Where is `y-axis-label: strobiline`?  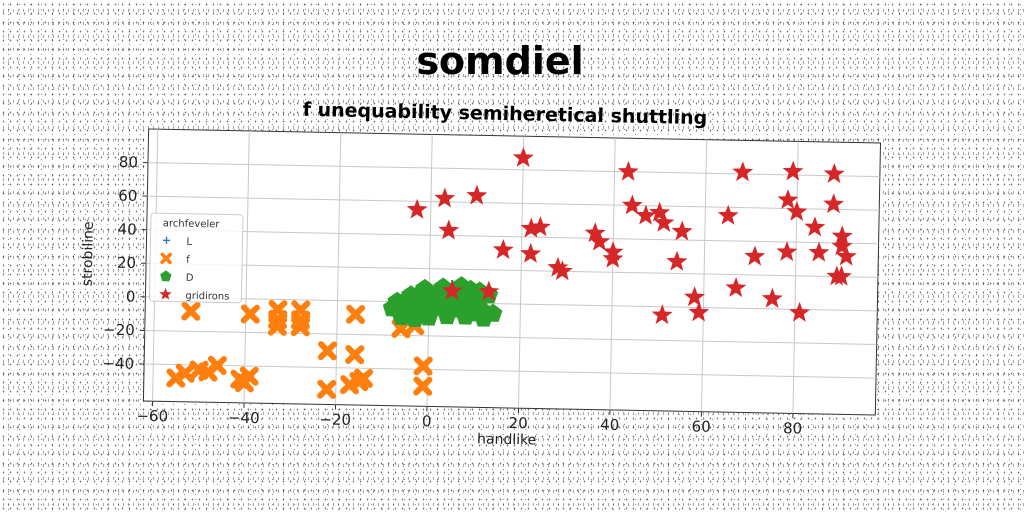 y-axis-label: strobiline is located at coordinates (88, 253).